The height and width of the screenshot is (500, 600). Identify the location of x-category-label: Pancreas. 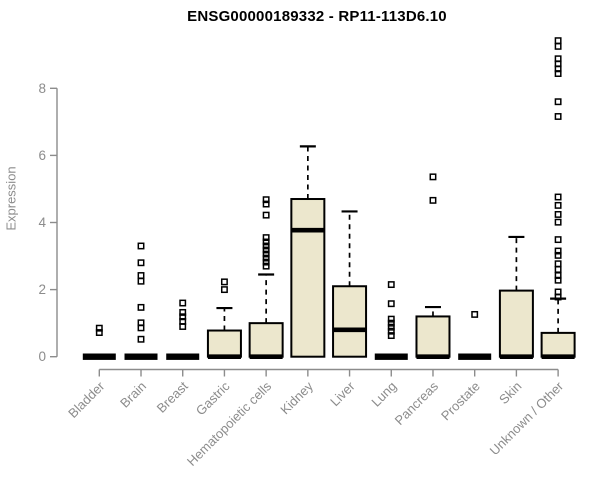
(417, 403).